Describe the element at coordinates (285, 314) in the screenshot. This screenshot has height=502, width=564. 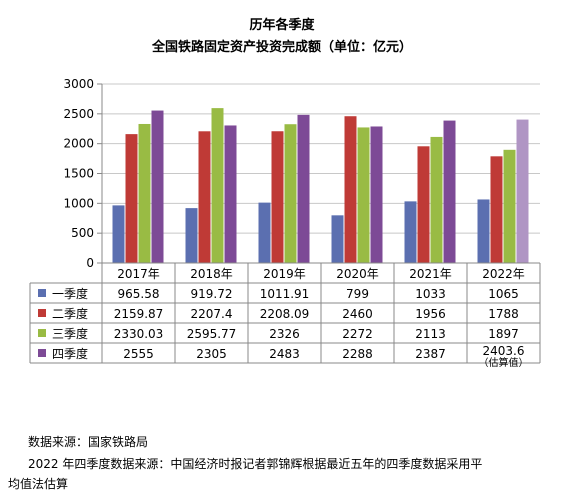
I see `data-label: 2208.09` at that location.